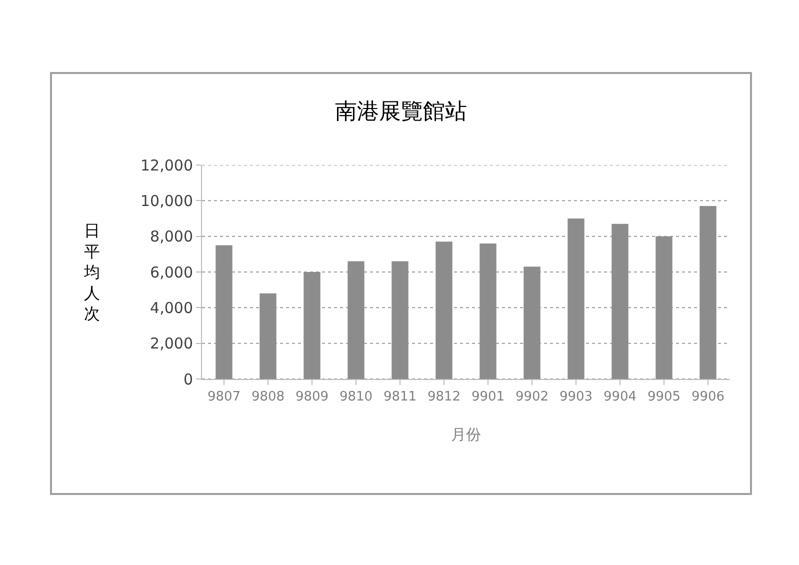 The height and width of the screenshot is (565, 799). What do you see at coordinates (224, 397) in the screenshot?
I see `x-tick-label: 9807` at bounding box center [224, 397].